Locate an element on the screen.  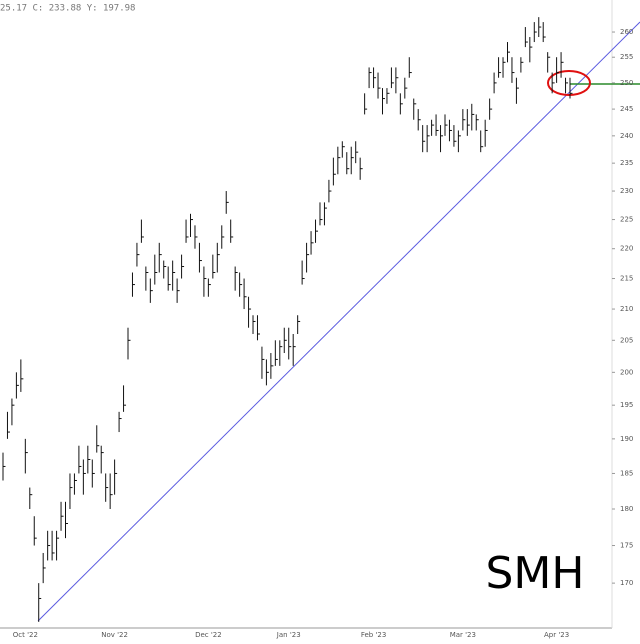
y-tick-label: 185 is located at coordinates (626, 473).